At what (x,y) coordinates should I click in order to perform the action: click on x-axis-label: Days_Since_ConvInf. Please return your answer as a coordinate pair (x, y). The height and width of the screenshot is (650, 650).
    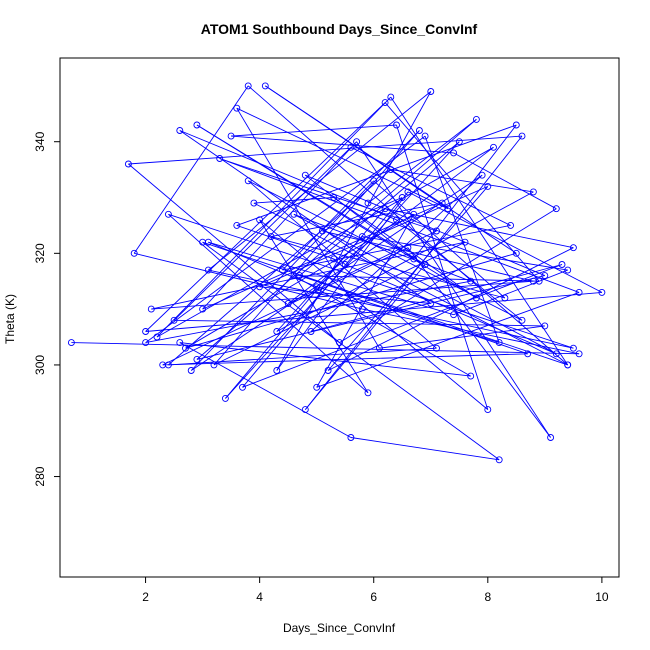
    Looking at the image, I should click on (339, 628).